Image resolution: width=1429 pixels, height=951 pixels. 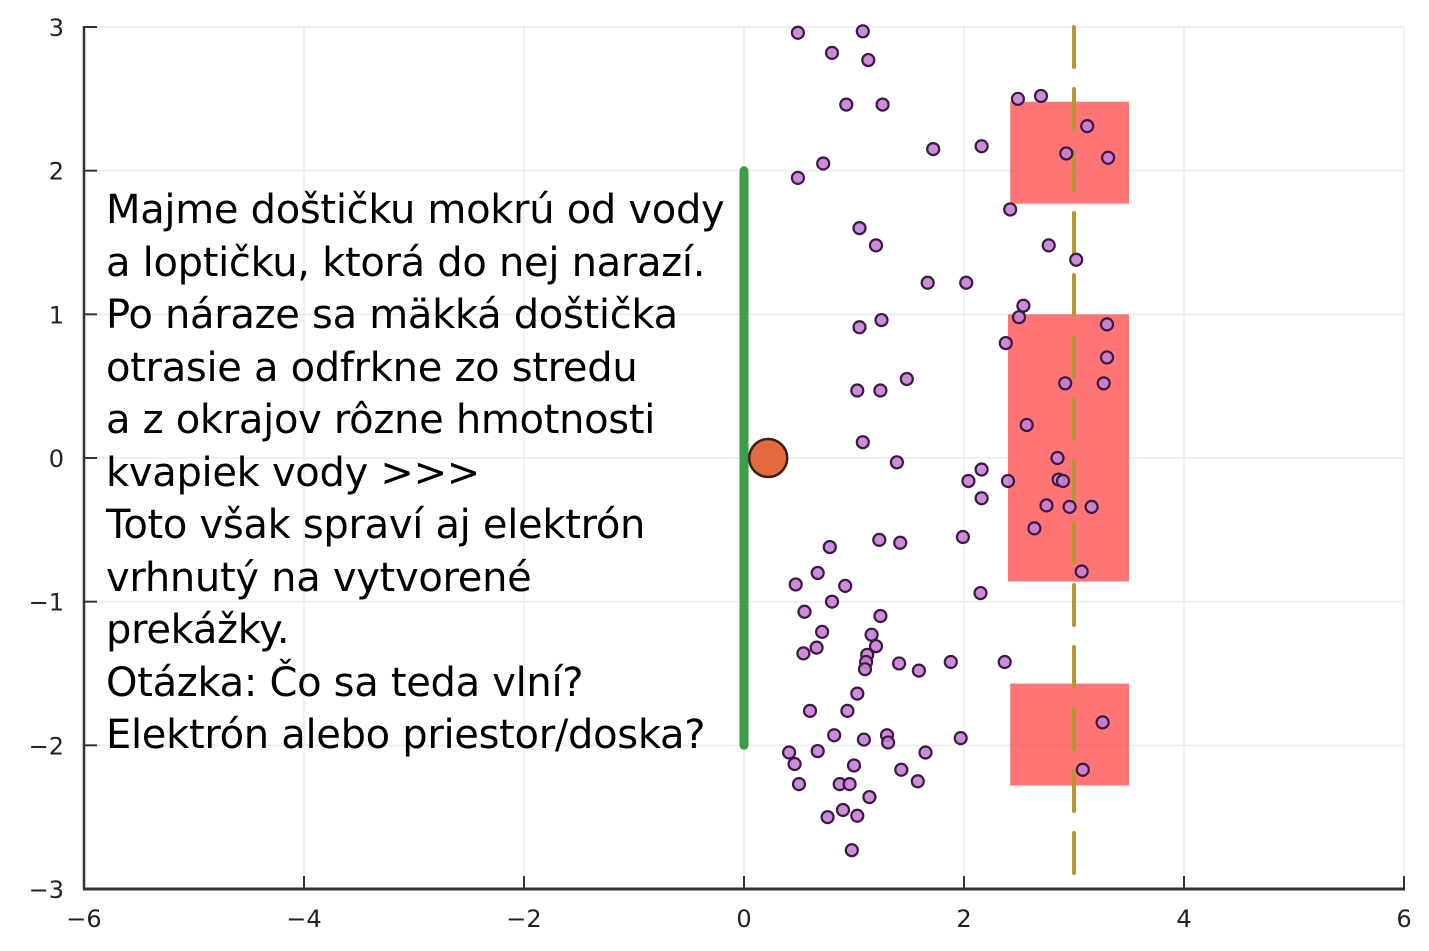 I want to click on y-tick-label: 1, so click(x=56, y=315).